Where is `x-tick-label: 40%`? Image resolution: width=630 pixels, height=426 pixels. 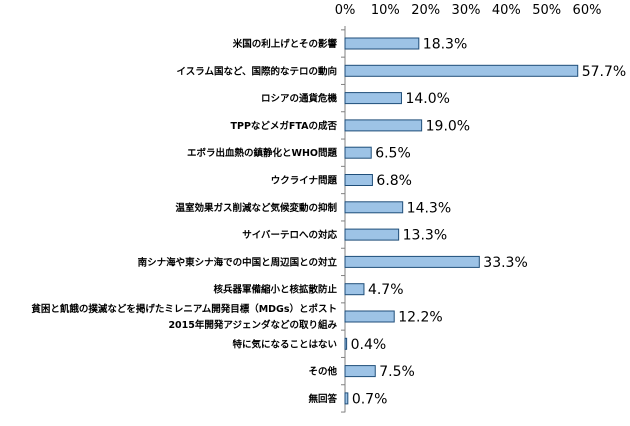 x-tick-label: 40% is located at coordinates (506, 10).